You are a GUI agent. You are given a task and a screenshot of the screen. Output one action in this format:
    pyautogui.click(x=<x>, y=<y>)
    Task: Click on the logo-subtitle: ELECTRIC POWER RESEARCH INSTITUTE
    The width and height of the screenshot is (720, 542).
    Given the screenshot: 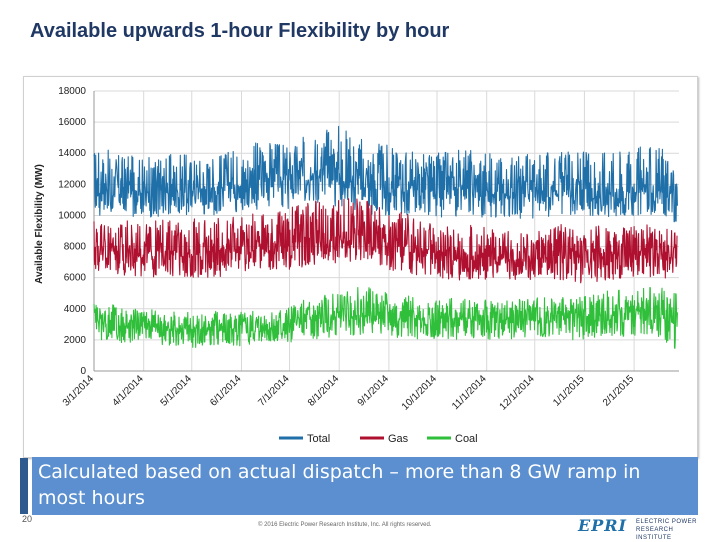 What is the action you would take?
    pyautogui.click(x=672, y=530)
    